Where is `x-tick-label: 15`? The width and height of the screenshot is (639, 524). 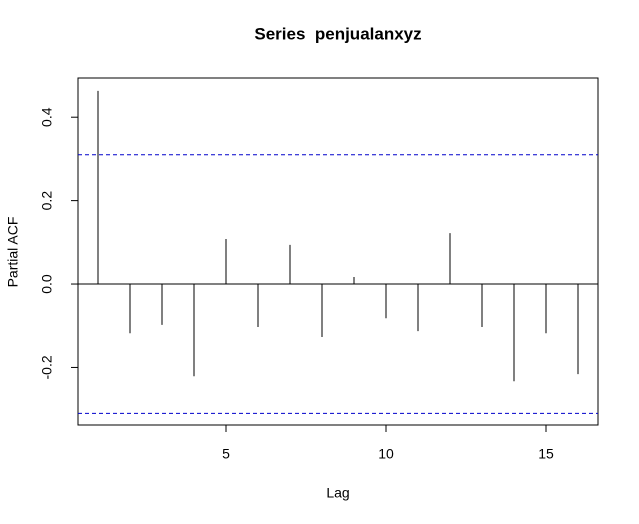
x-tick-label: 15 is located at coordinates (546, 454).